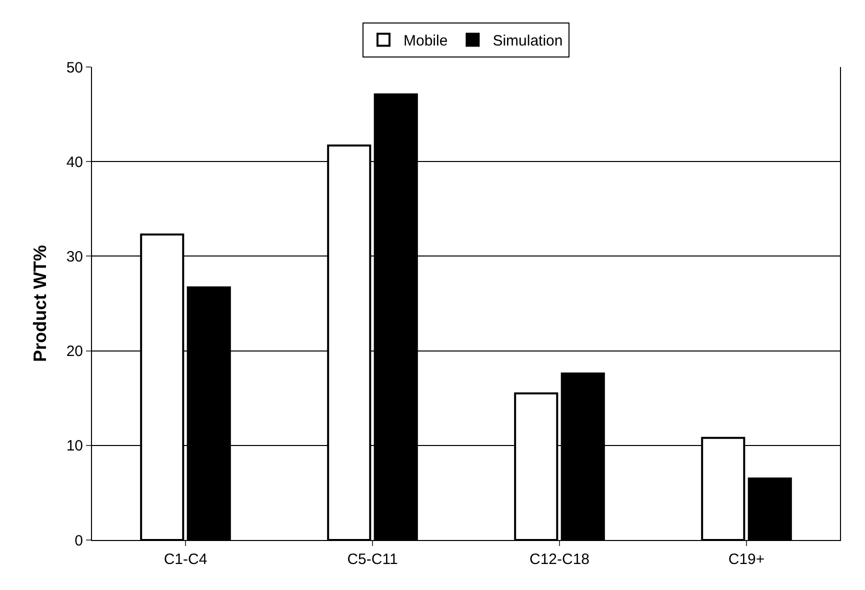 This screenshot has width=865, height=590. What do you see at coordinates (426, 41) in the screenshot?
I see `legend-label: Mobile` at bounding box center [426, 41].